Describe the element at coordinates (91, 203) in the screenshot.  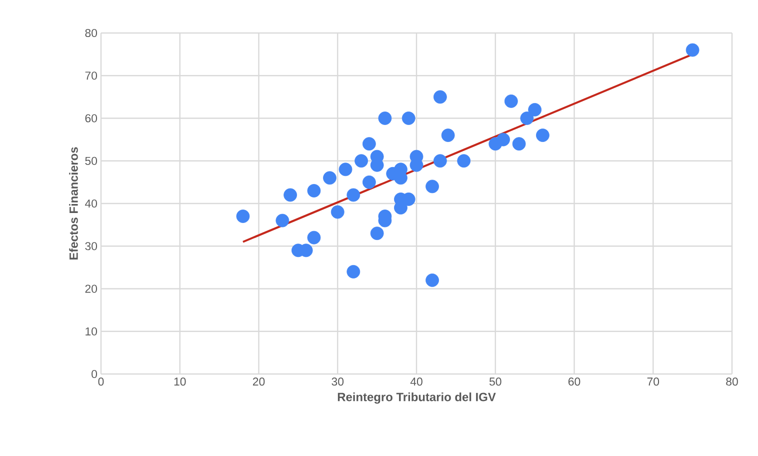
I see `y-tick-label: 40` at that location.